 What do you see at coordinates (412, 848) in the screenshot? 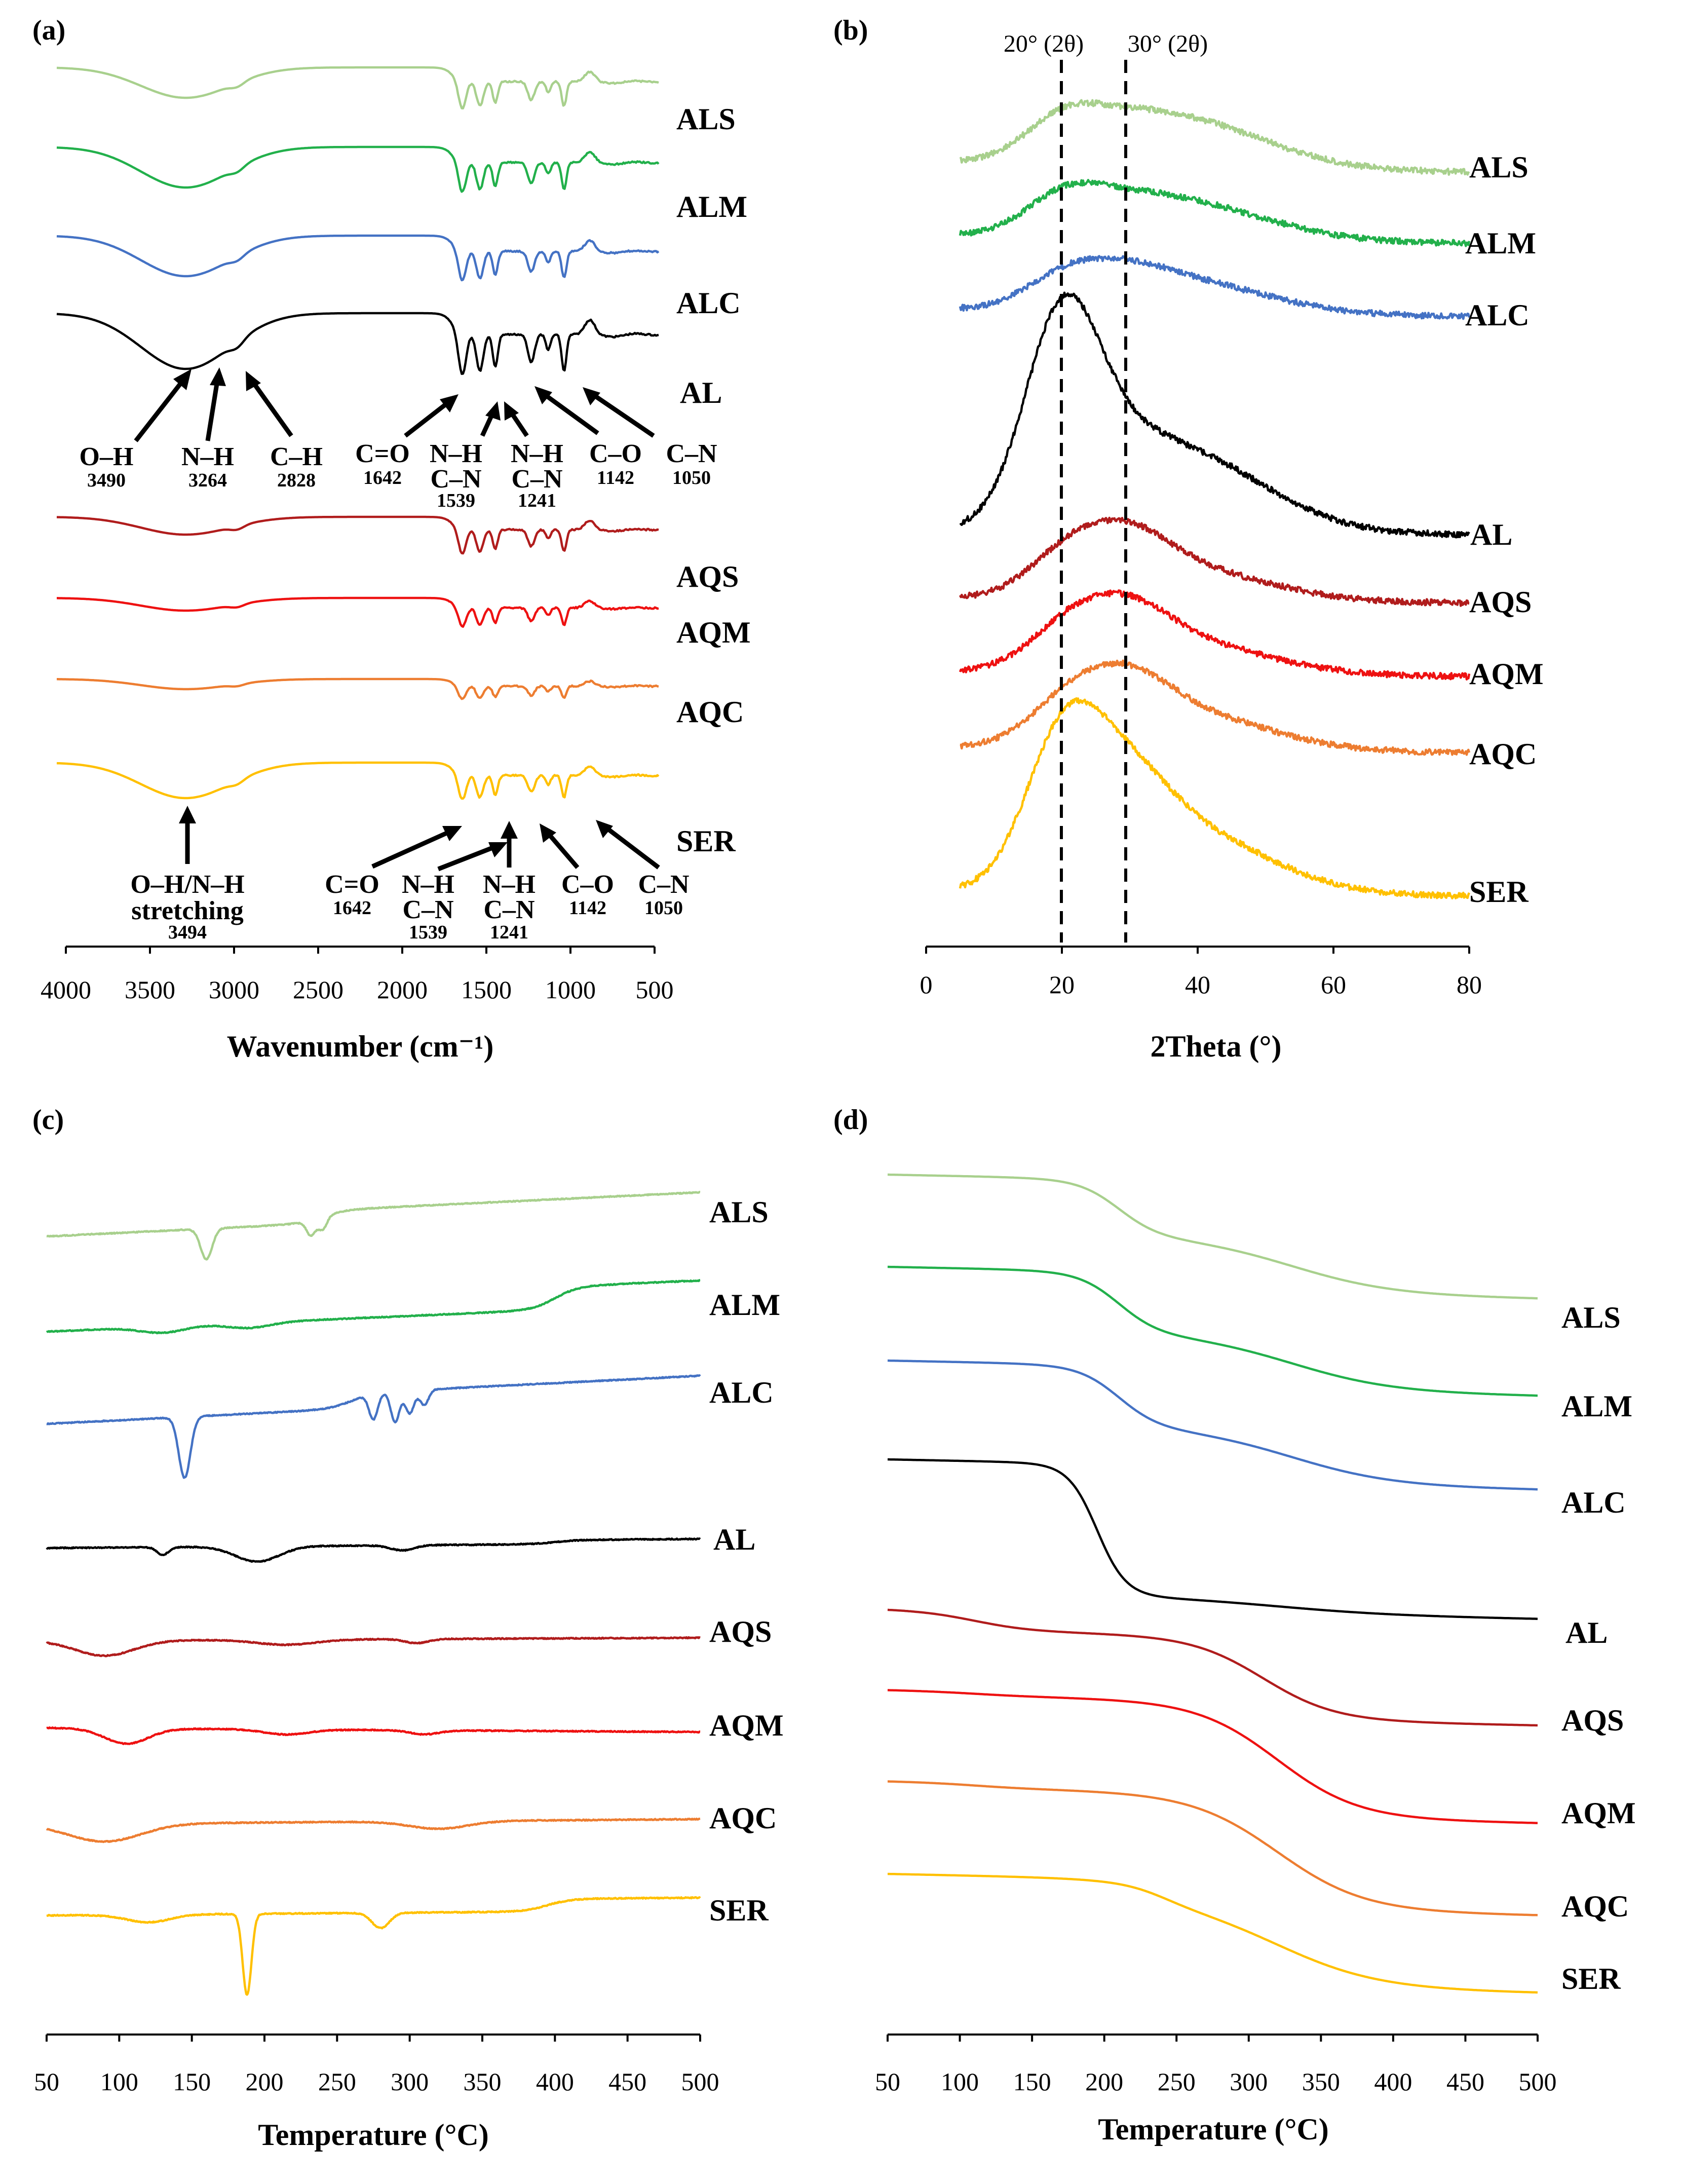
I see `arrow-co-ser` at bounding box center [412, 848].